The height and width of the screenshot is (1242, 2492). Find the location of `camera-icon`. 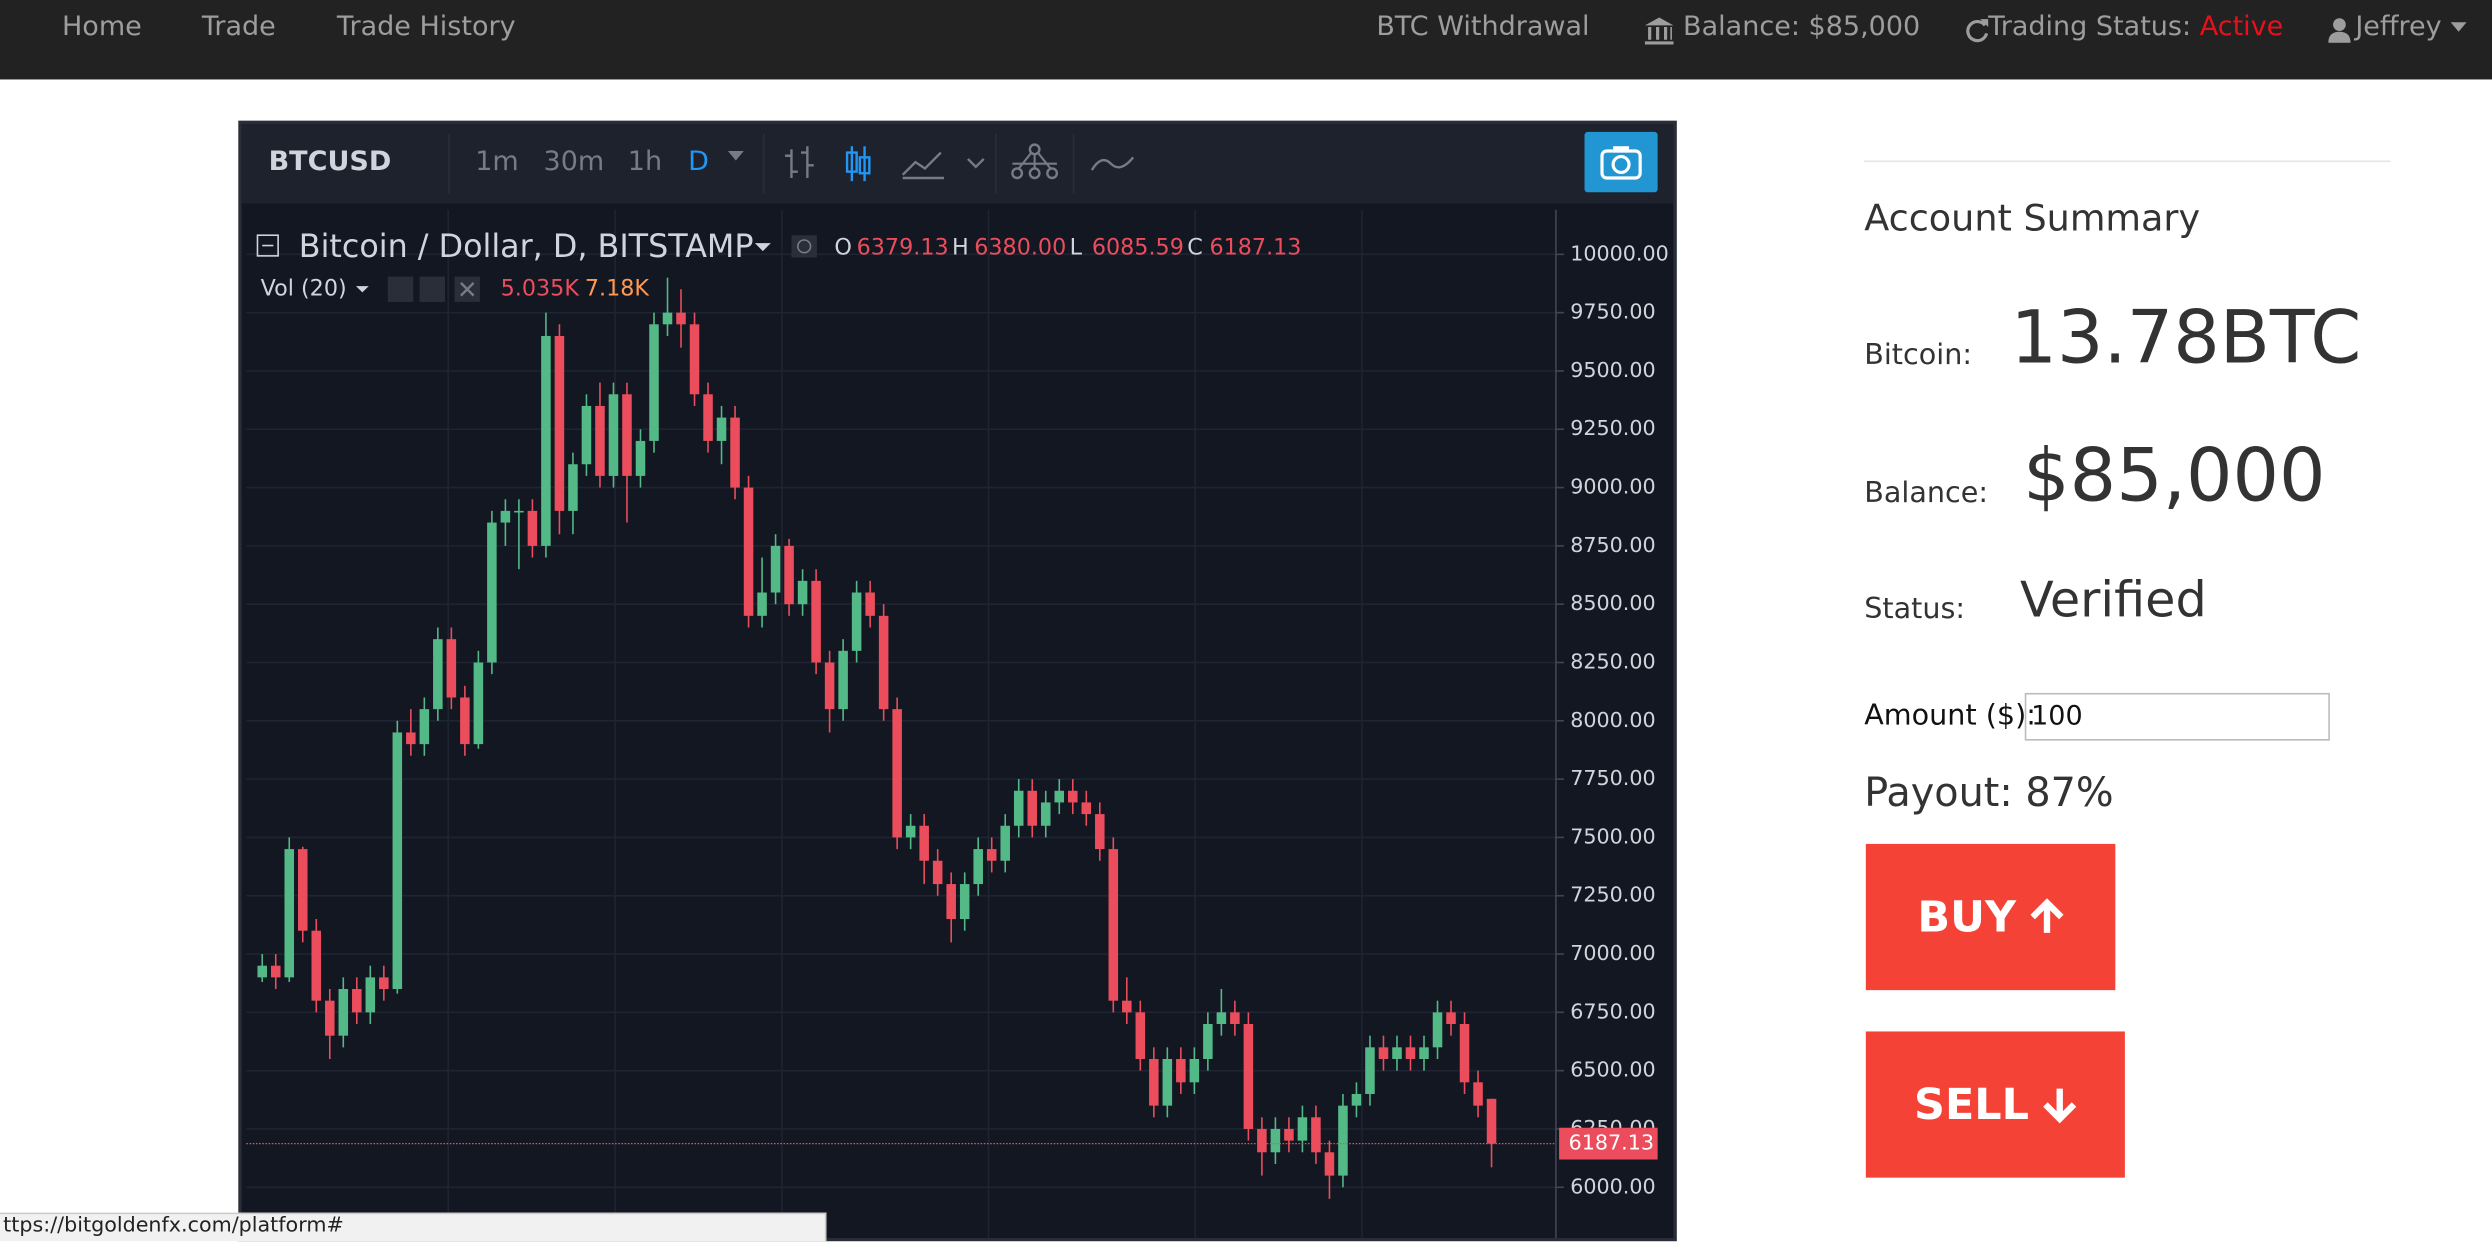

camera-icon is located at coordinates (1621, 163).